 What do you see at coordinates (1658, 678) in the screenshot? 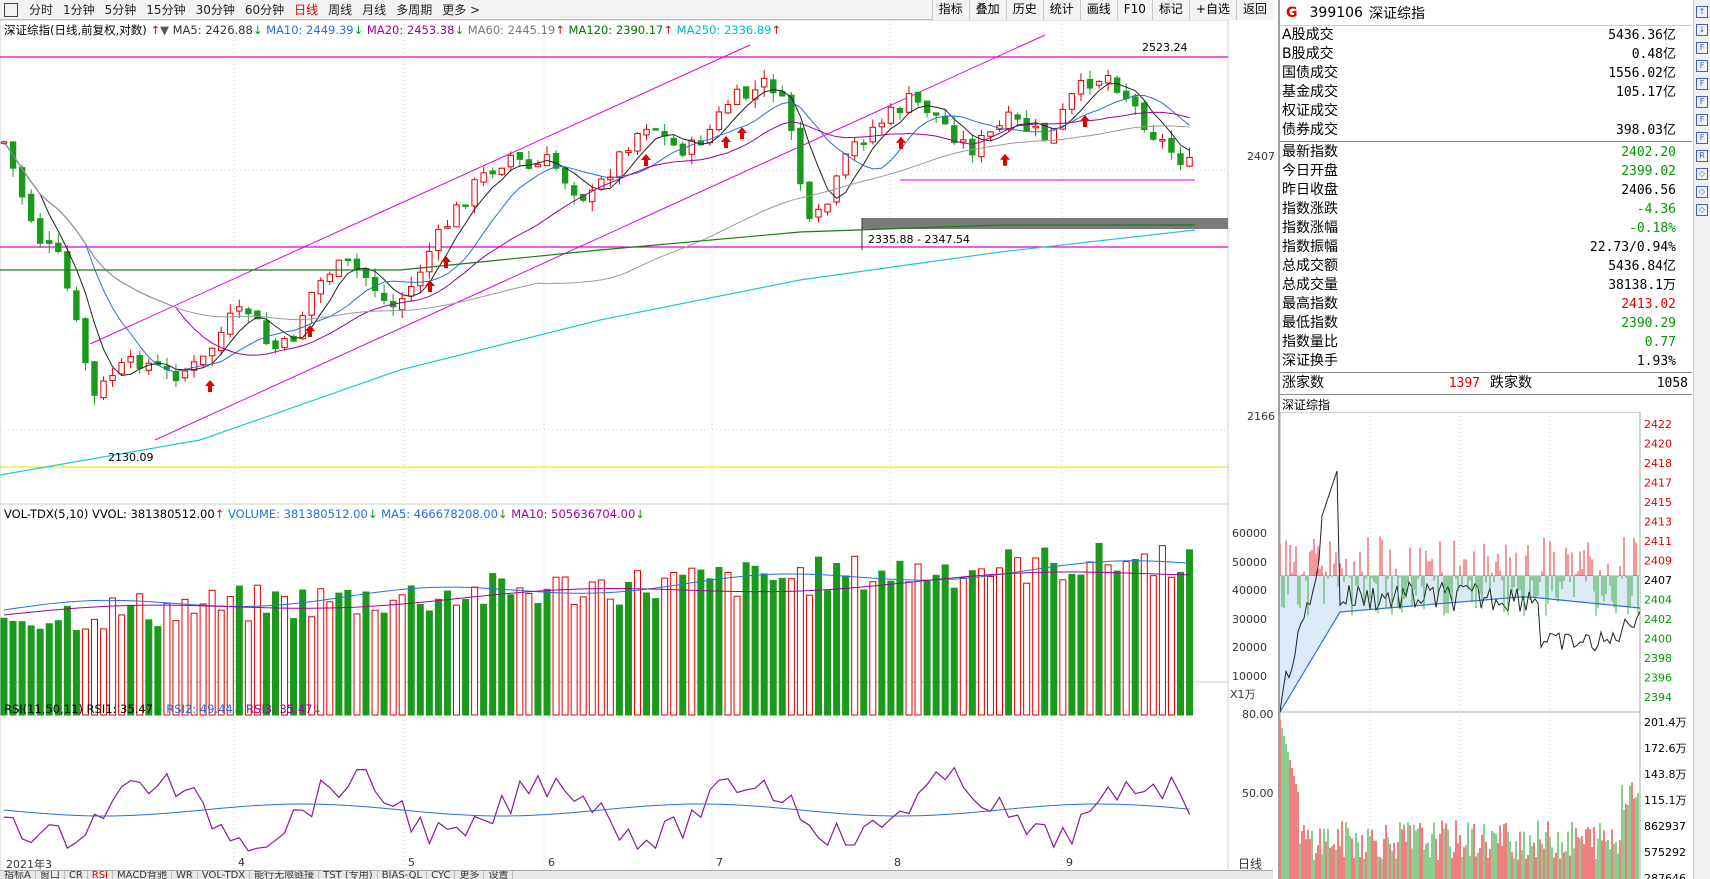
I see `intraday-price-tick: 2396` at bounding box center [1658, 678].